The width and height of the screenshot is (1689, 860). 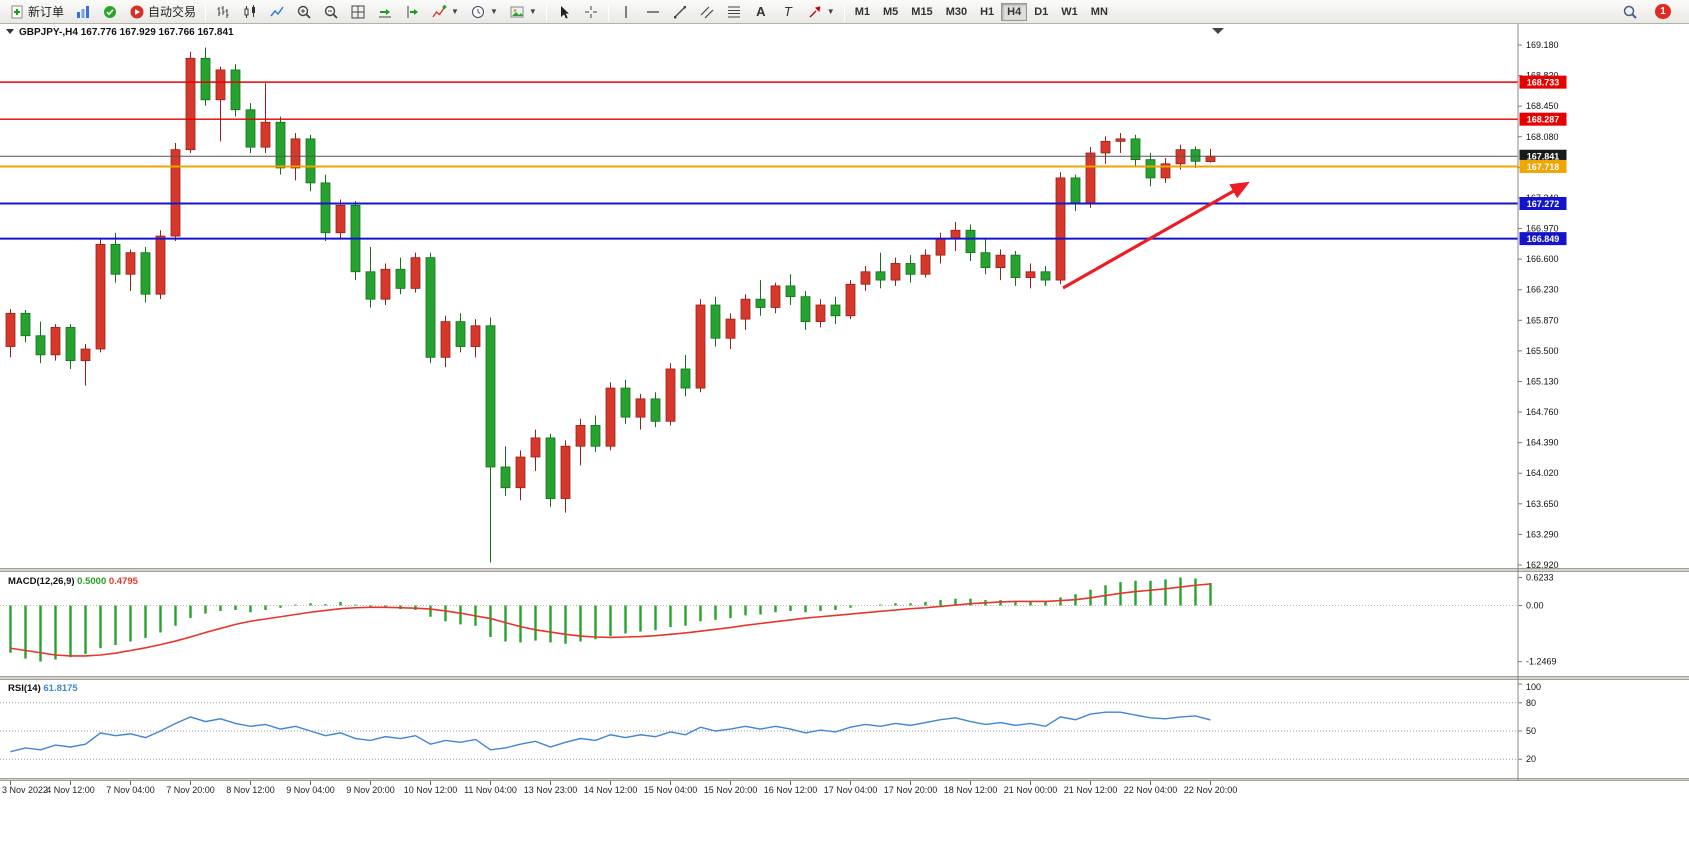 What do you see at coordinates (971, 790) in the screenshot?
I see `time-axis-label: 18 Nov 12:00` at bounding box center [971, 790].